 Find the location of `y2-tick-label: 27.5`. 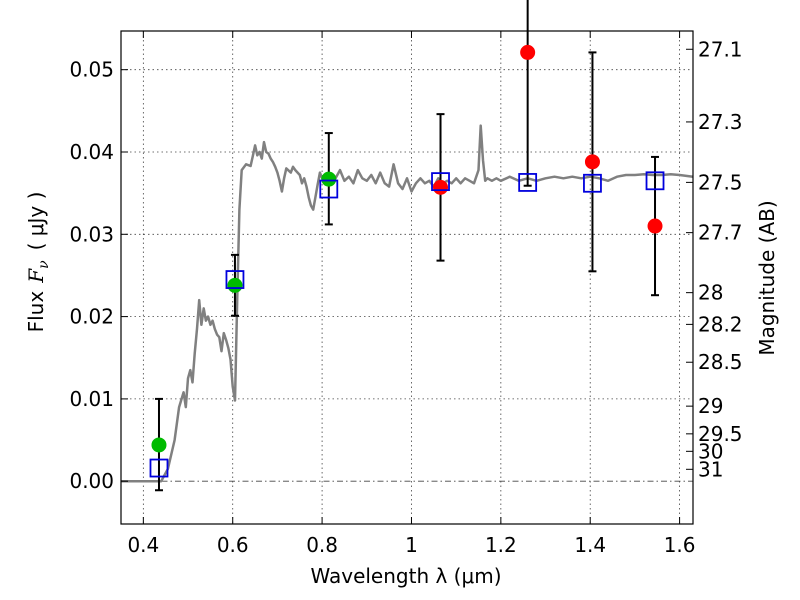

y2-tick-label: 27.5 is located at coordinates (720, 182).